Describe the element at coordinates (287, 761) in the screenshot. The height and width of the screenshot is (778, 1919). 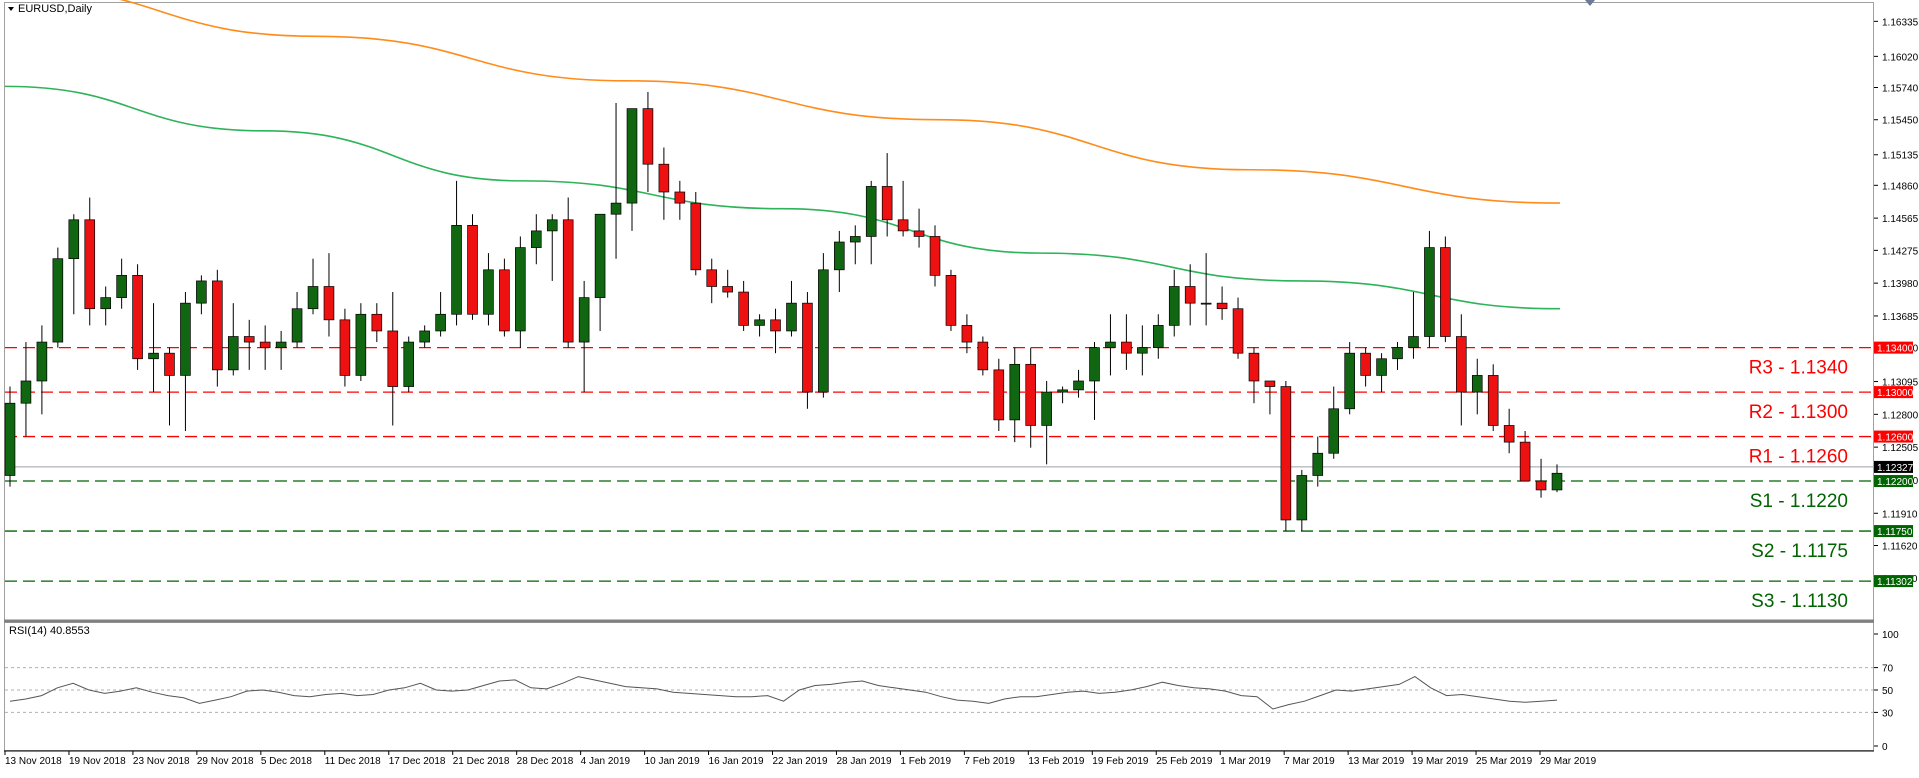
I see `date-tick-label: 5 Dec 2018` at that location.